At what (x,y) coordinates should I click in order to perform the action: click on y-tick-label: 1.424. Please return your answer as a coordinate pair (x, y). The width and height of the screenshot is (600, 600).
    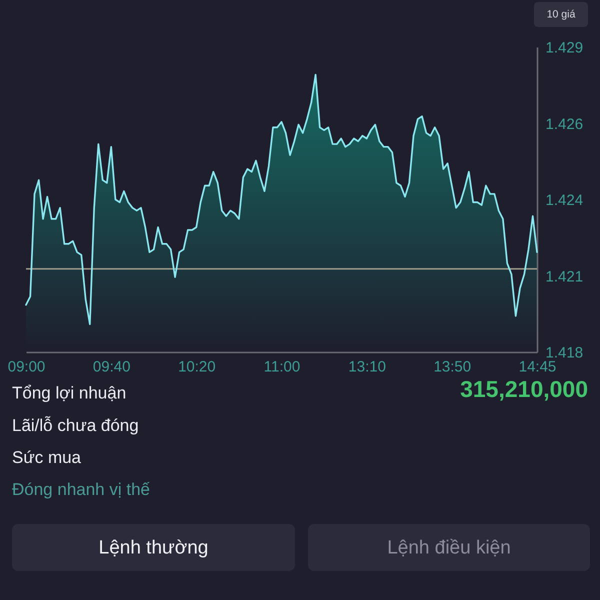
    Looking at the image, I should click on (565, 200).